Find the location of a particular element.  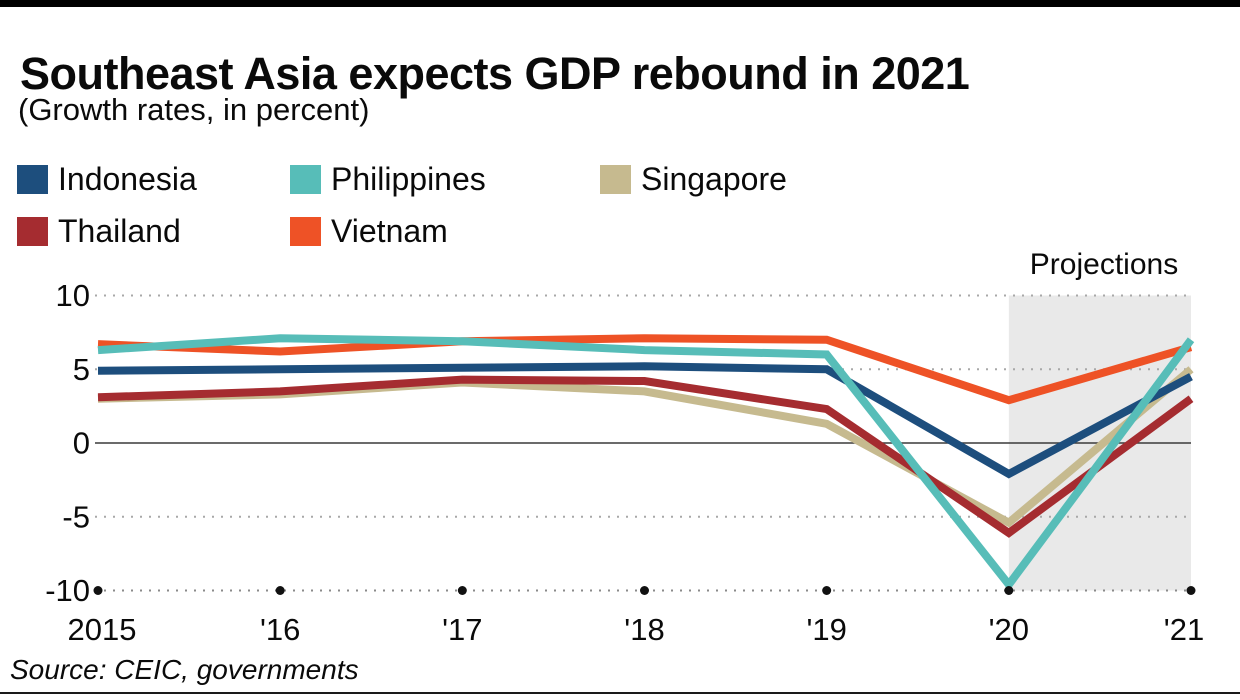

projections-label: Projections is located at coordinates (1104, 264).